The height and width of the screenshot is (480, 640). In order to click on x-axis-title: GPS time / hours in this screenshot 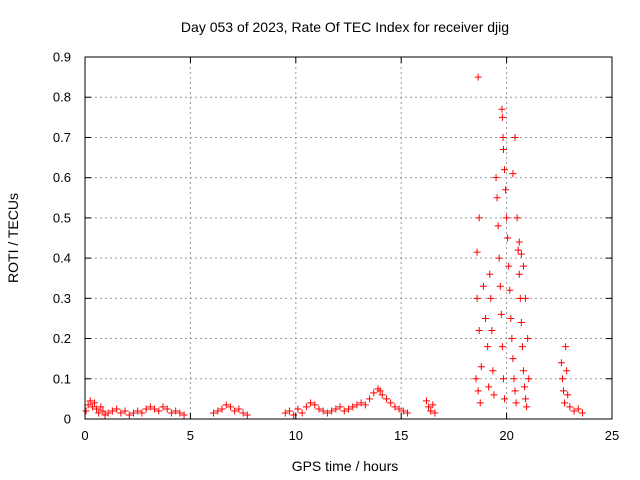, I will do `click(345, 466)`.